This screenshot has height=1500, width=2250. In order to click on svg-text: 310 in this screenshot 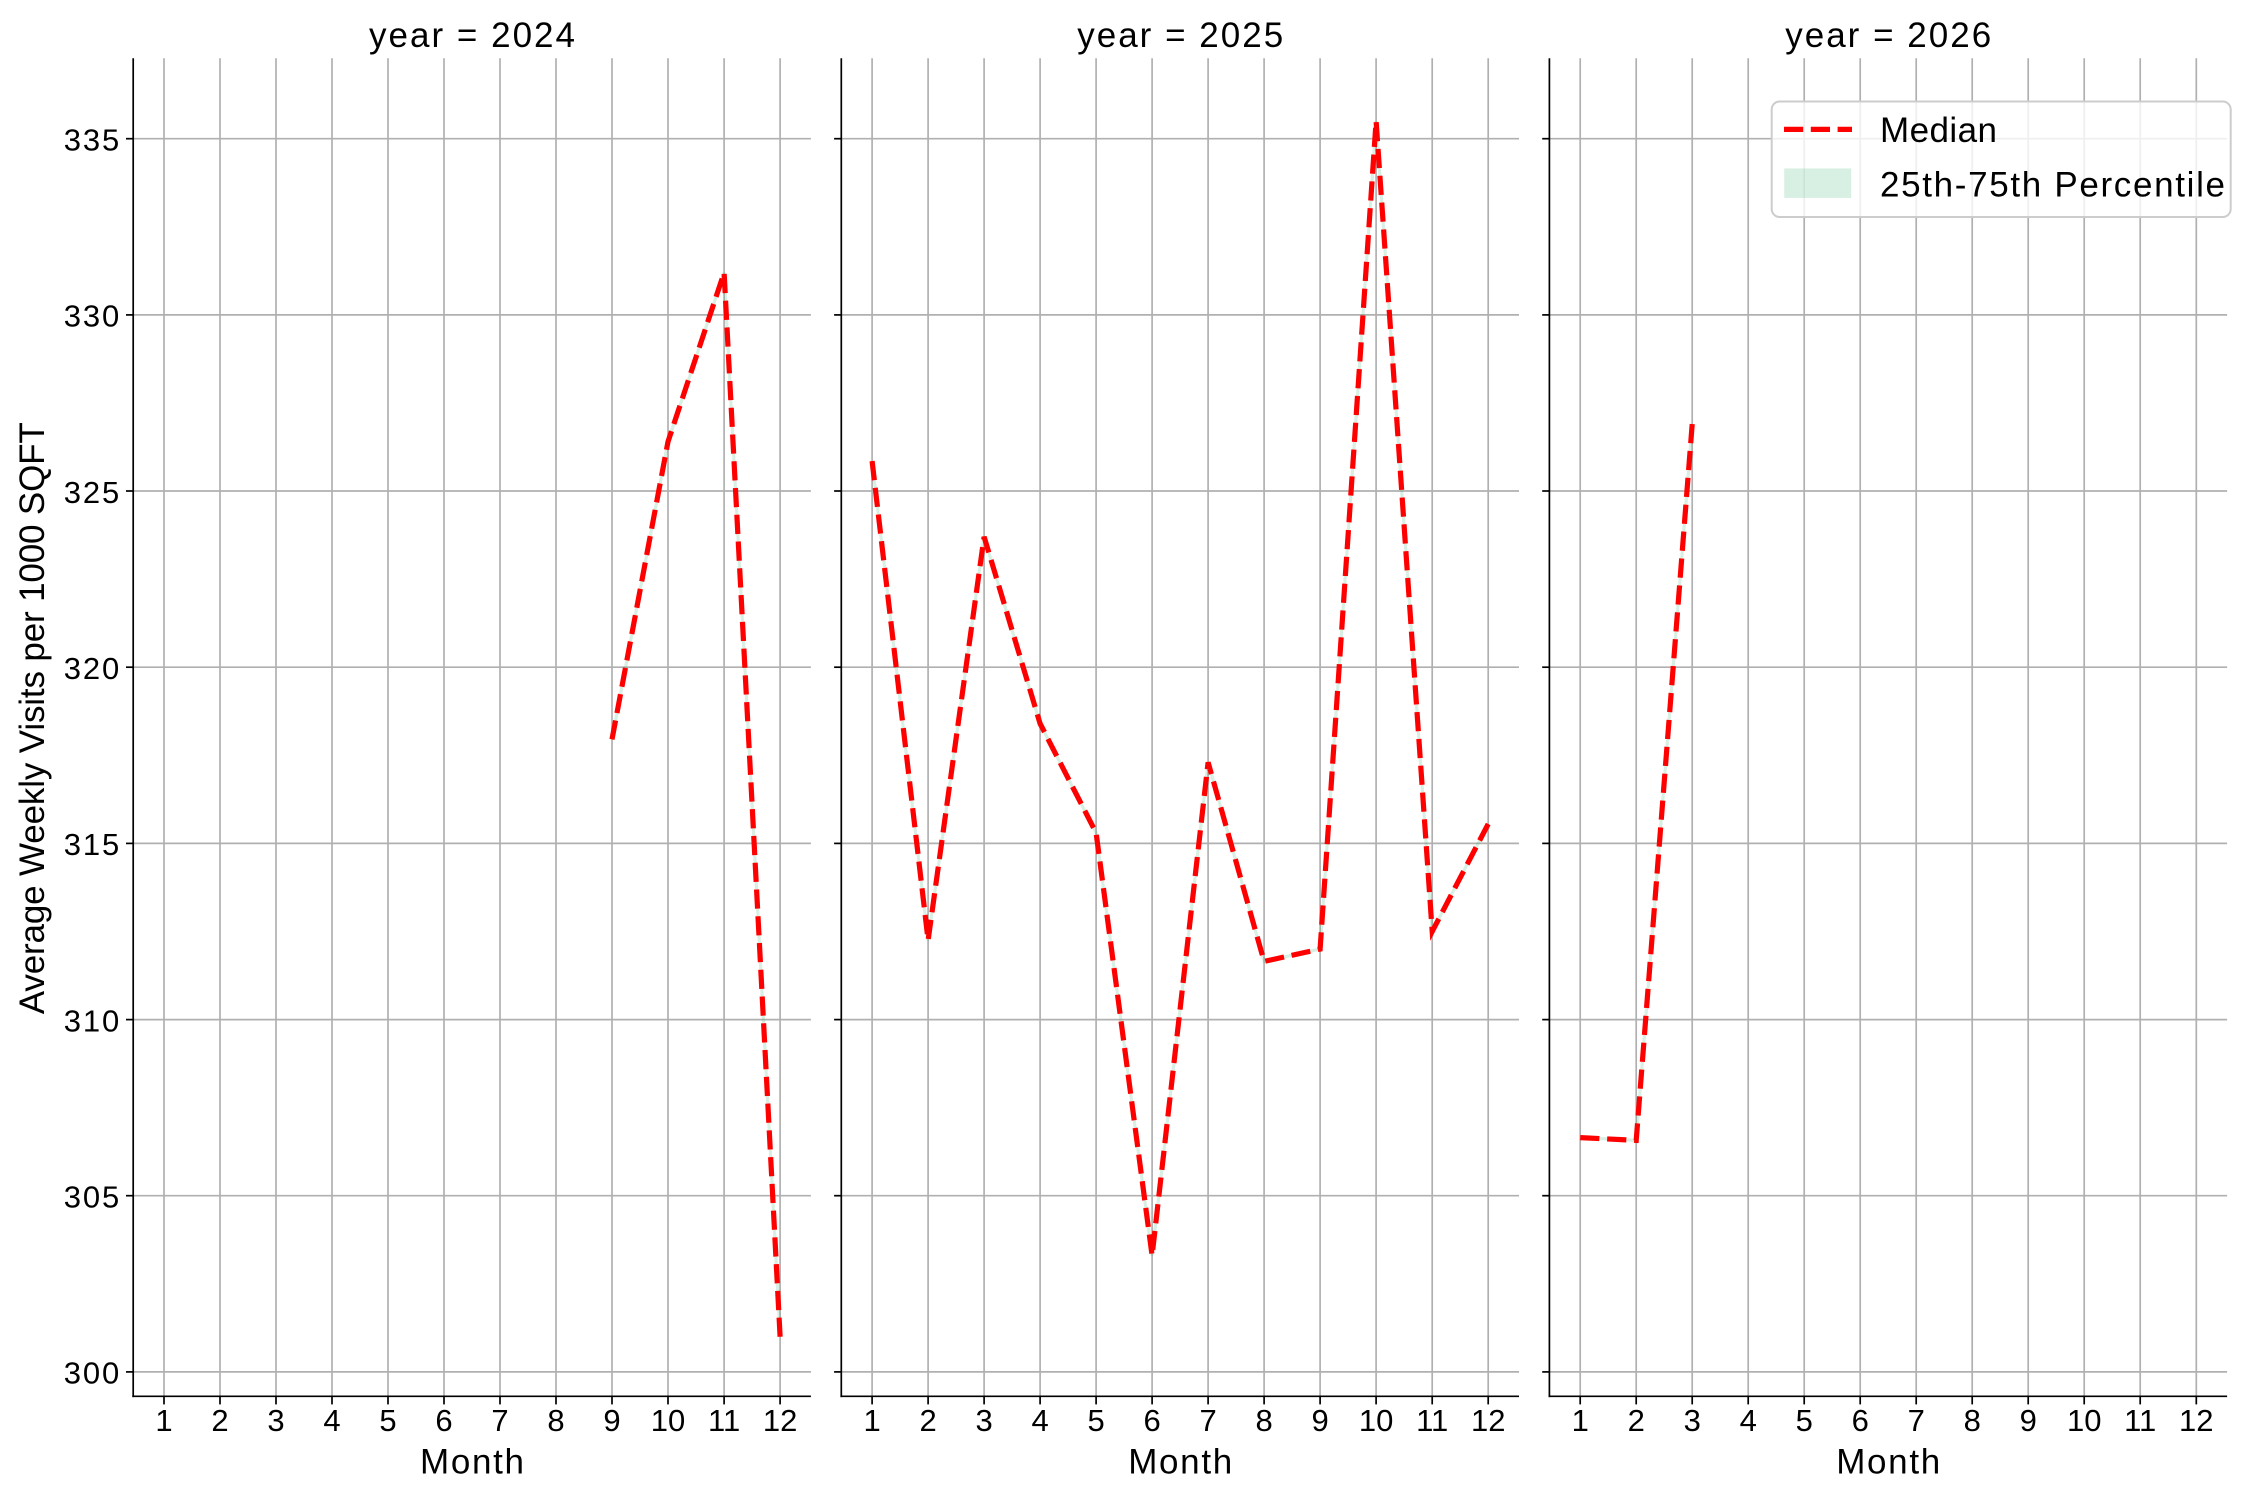, I will do `click(92, 1020)`.